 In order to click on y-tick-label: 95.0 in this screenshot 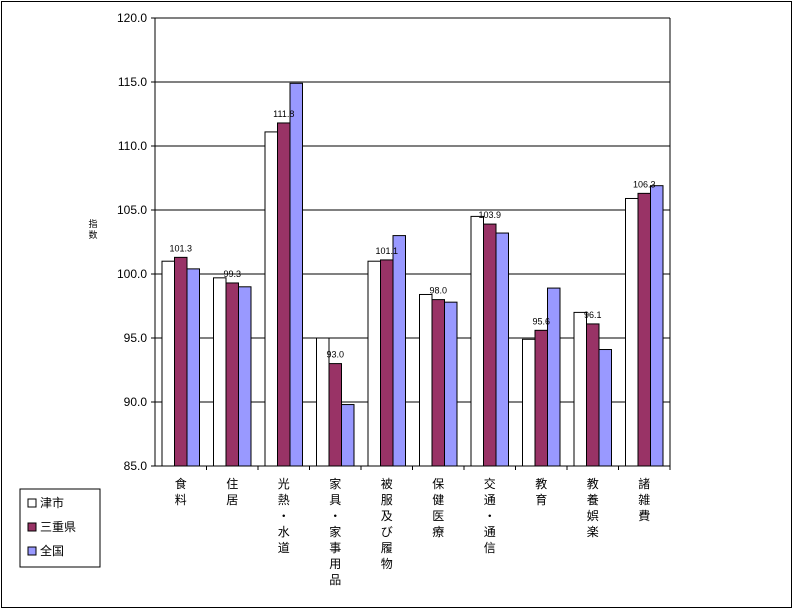, I will do `click(136, 338)`.